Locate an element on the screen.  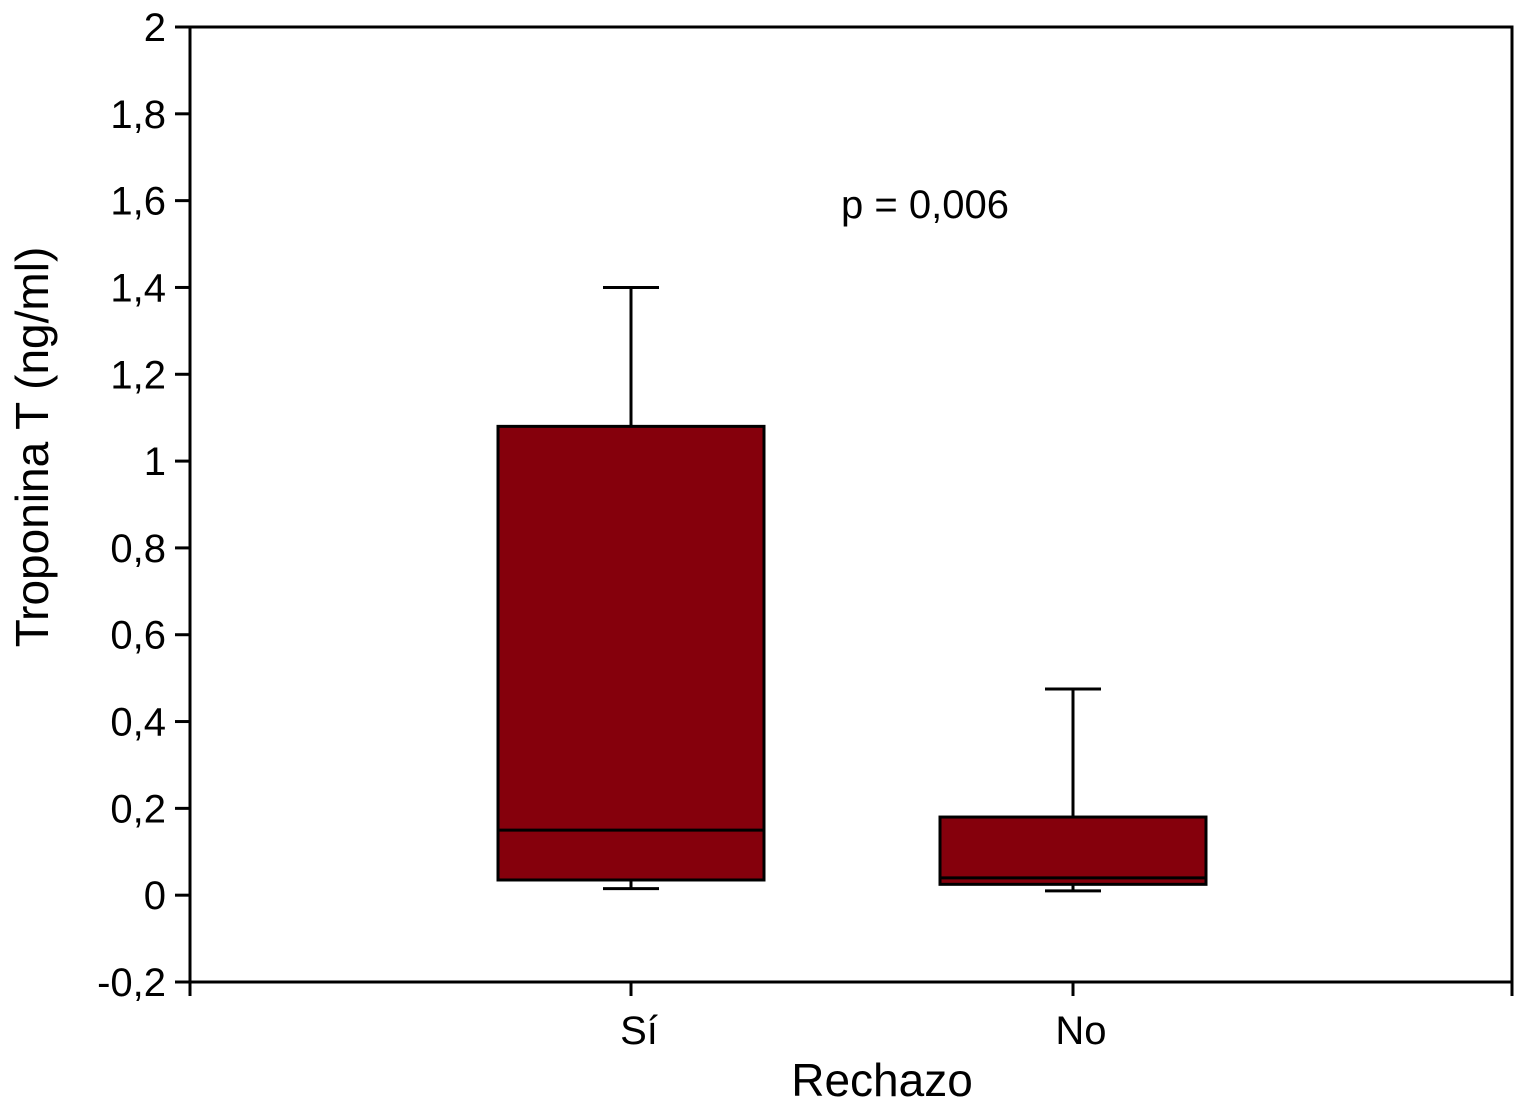
y-tick-label: 1 is located at coordinates (155, 462).